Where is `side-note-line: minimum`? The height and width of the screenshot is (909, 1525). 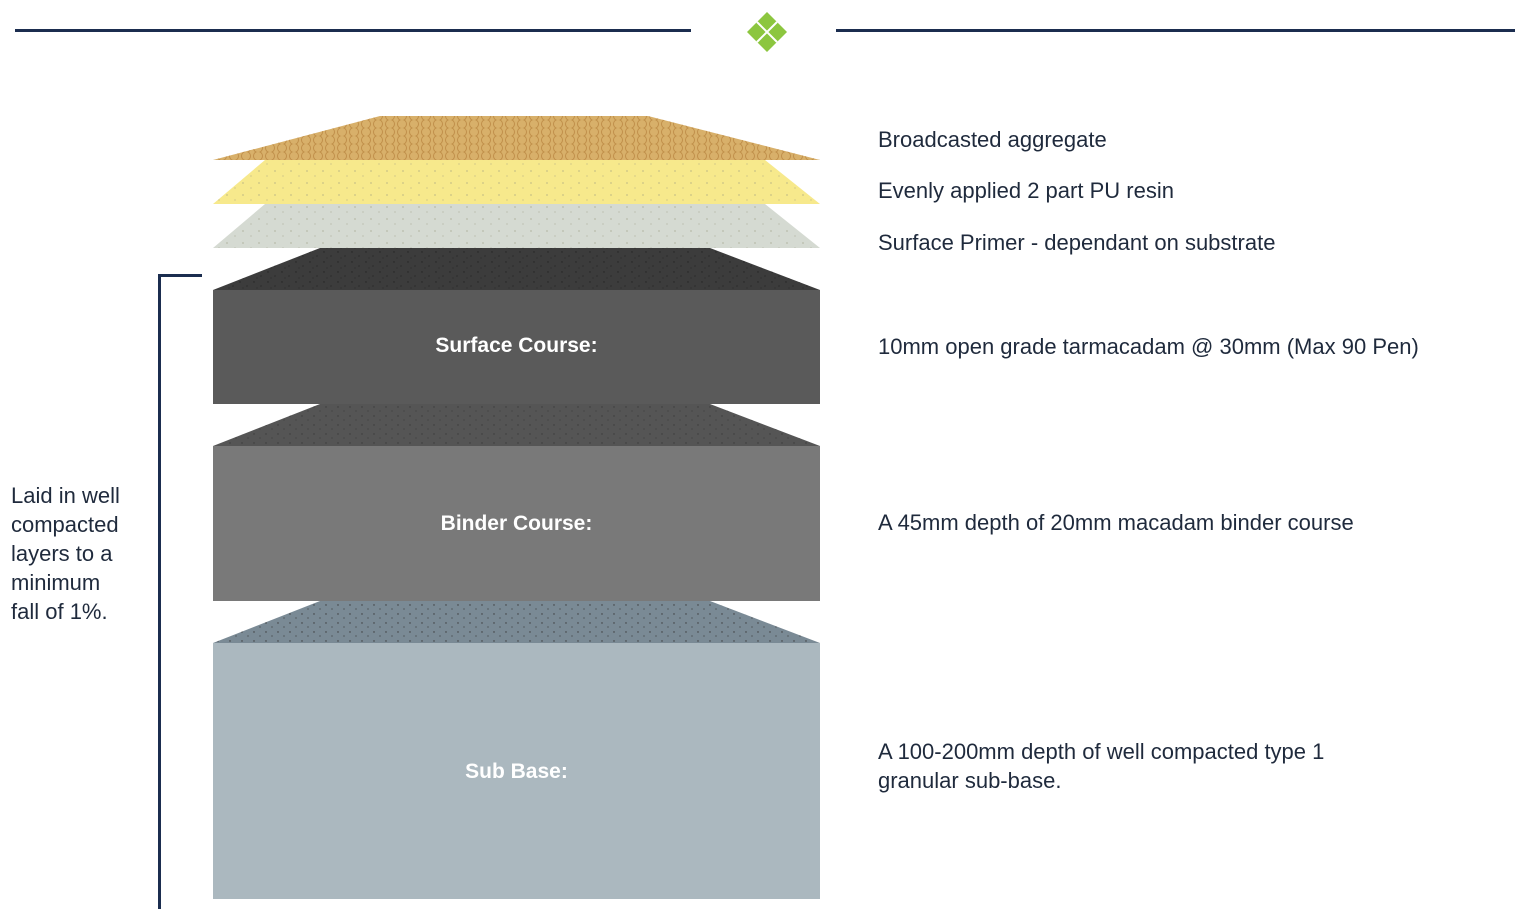
side-note-line: minimum is located at coordinates (56, 582).